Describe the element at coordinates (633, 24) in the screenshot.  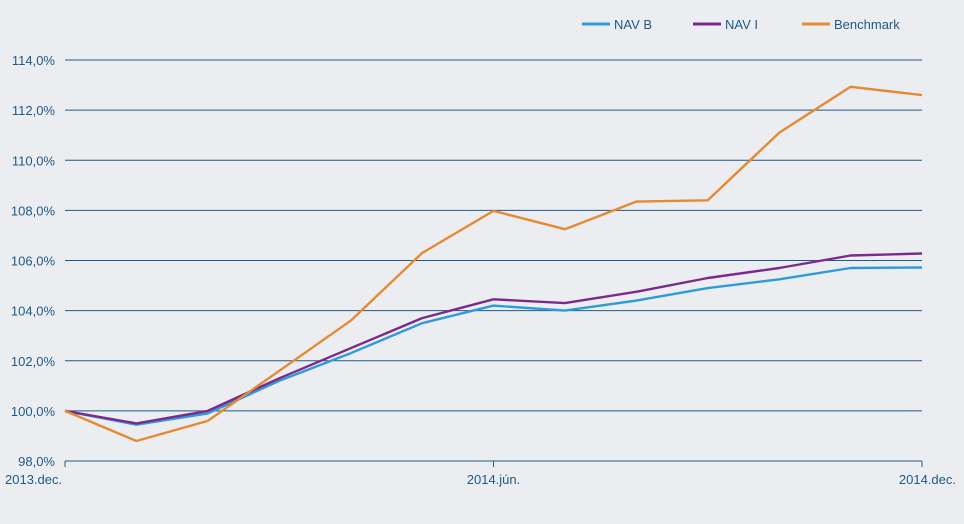
I see `legend-label: NAV B` at that location.